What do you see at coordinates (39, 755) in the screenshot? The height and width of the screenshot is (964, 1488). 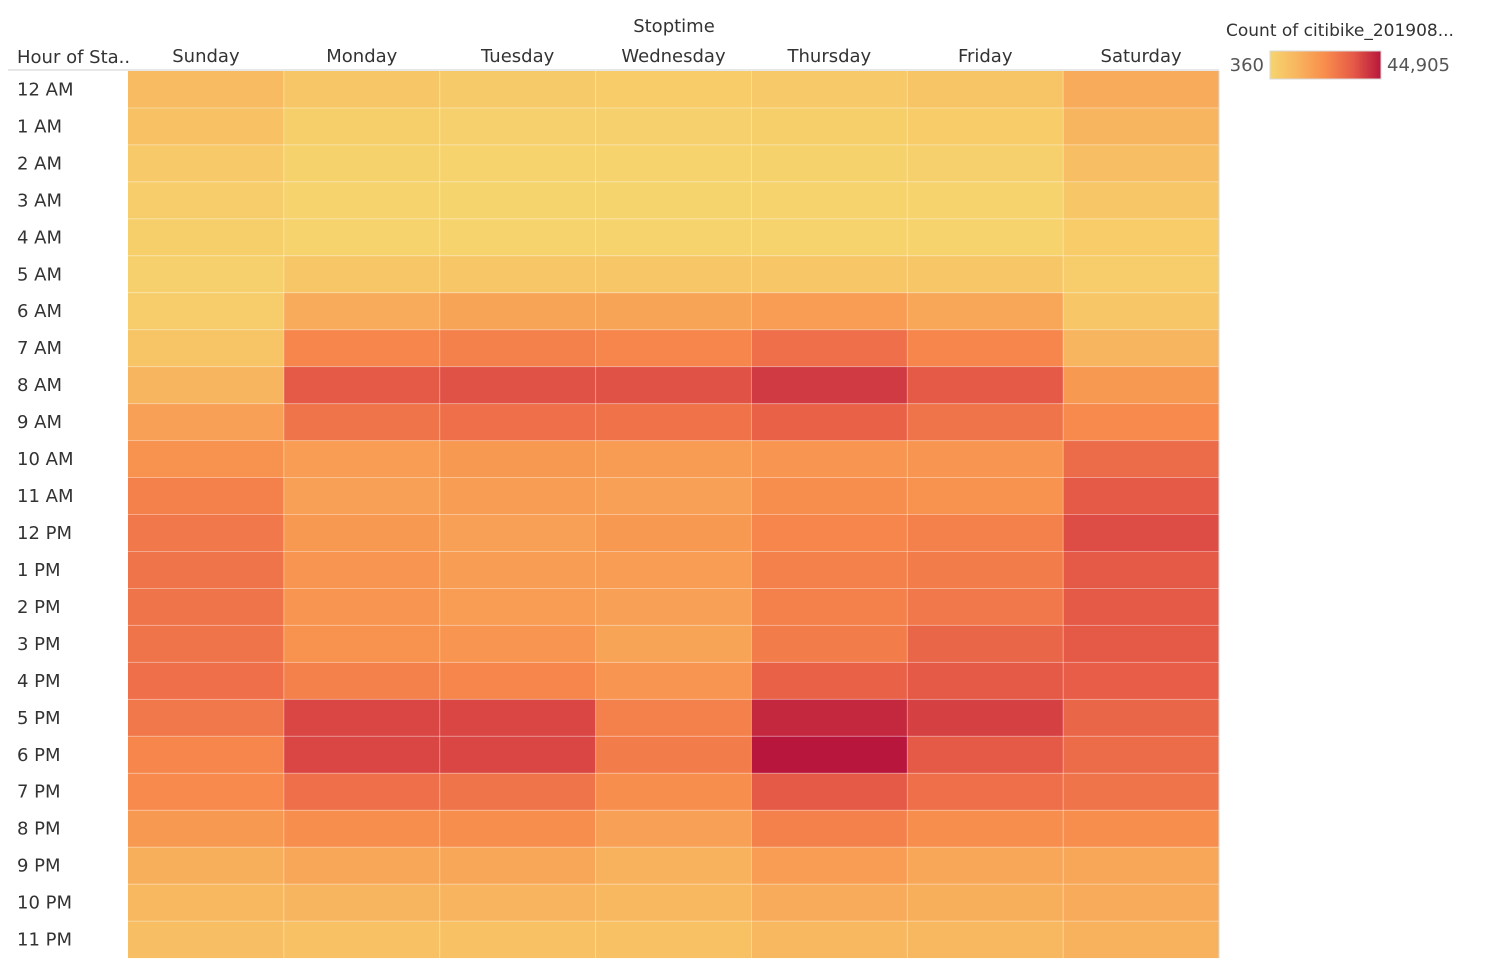 I see `row-label-6pm: 6 PM` at bounding box center [39, 755].